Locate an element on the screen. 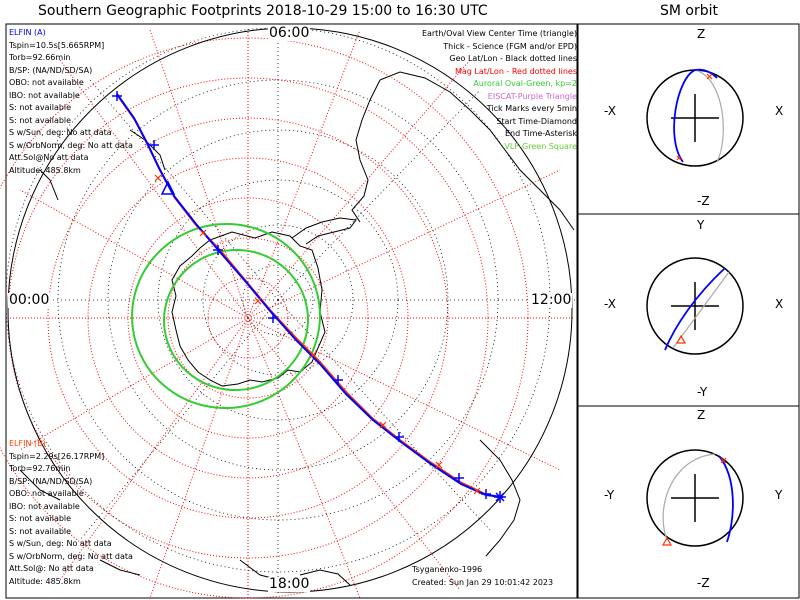  orbit-1-label-top: Z is located at coordinates (701, 34).